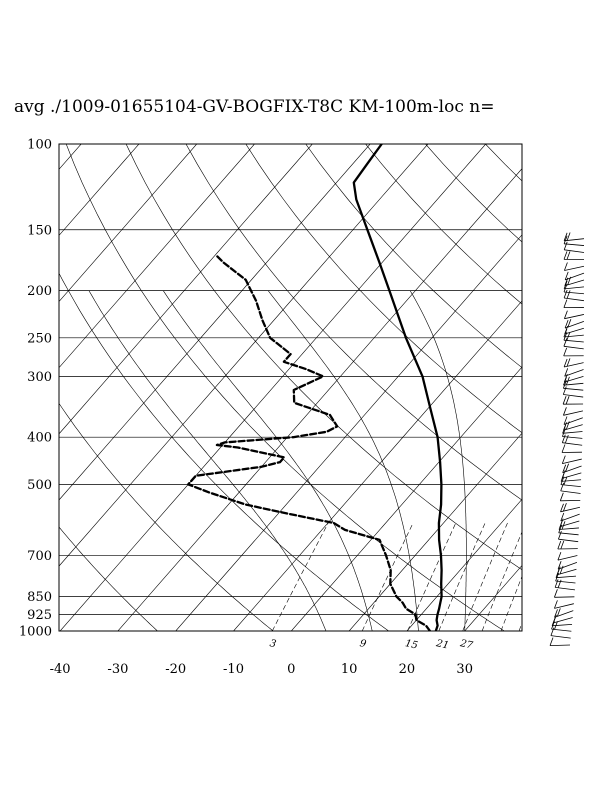 Image resolution: width=612 pixels, height=792 pixels. I want to click on mixing-ratio-label: 15, so click(411, 644).